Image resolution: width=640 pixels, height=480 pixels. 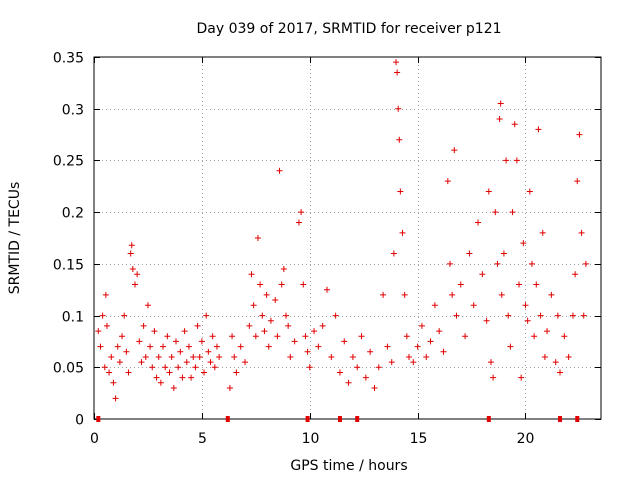 What do you see at coordinates (15, 238) in the screenshot?
I see `y-axis-label: SRMTID / TECUs` at bounding box center [15, 238].